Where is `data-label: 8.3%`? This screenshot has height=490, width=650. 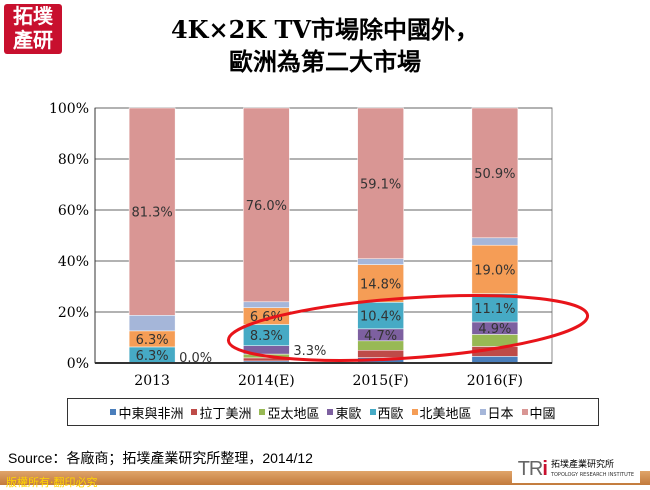
data-label: 8.3% is located at coordinates (266, 336).